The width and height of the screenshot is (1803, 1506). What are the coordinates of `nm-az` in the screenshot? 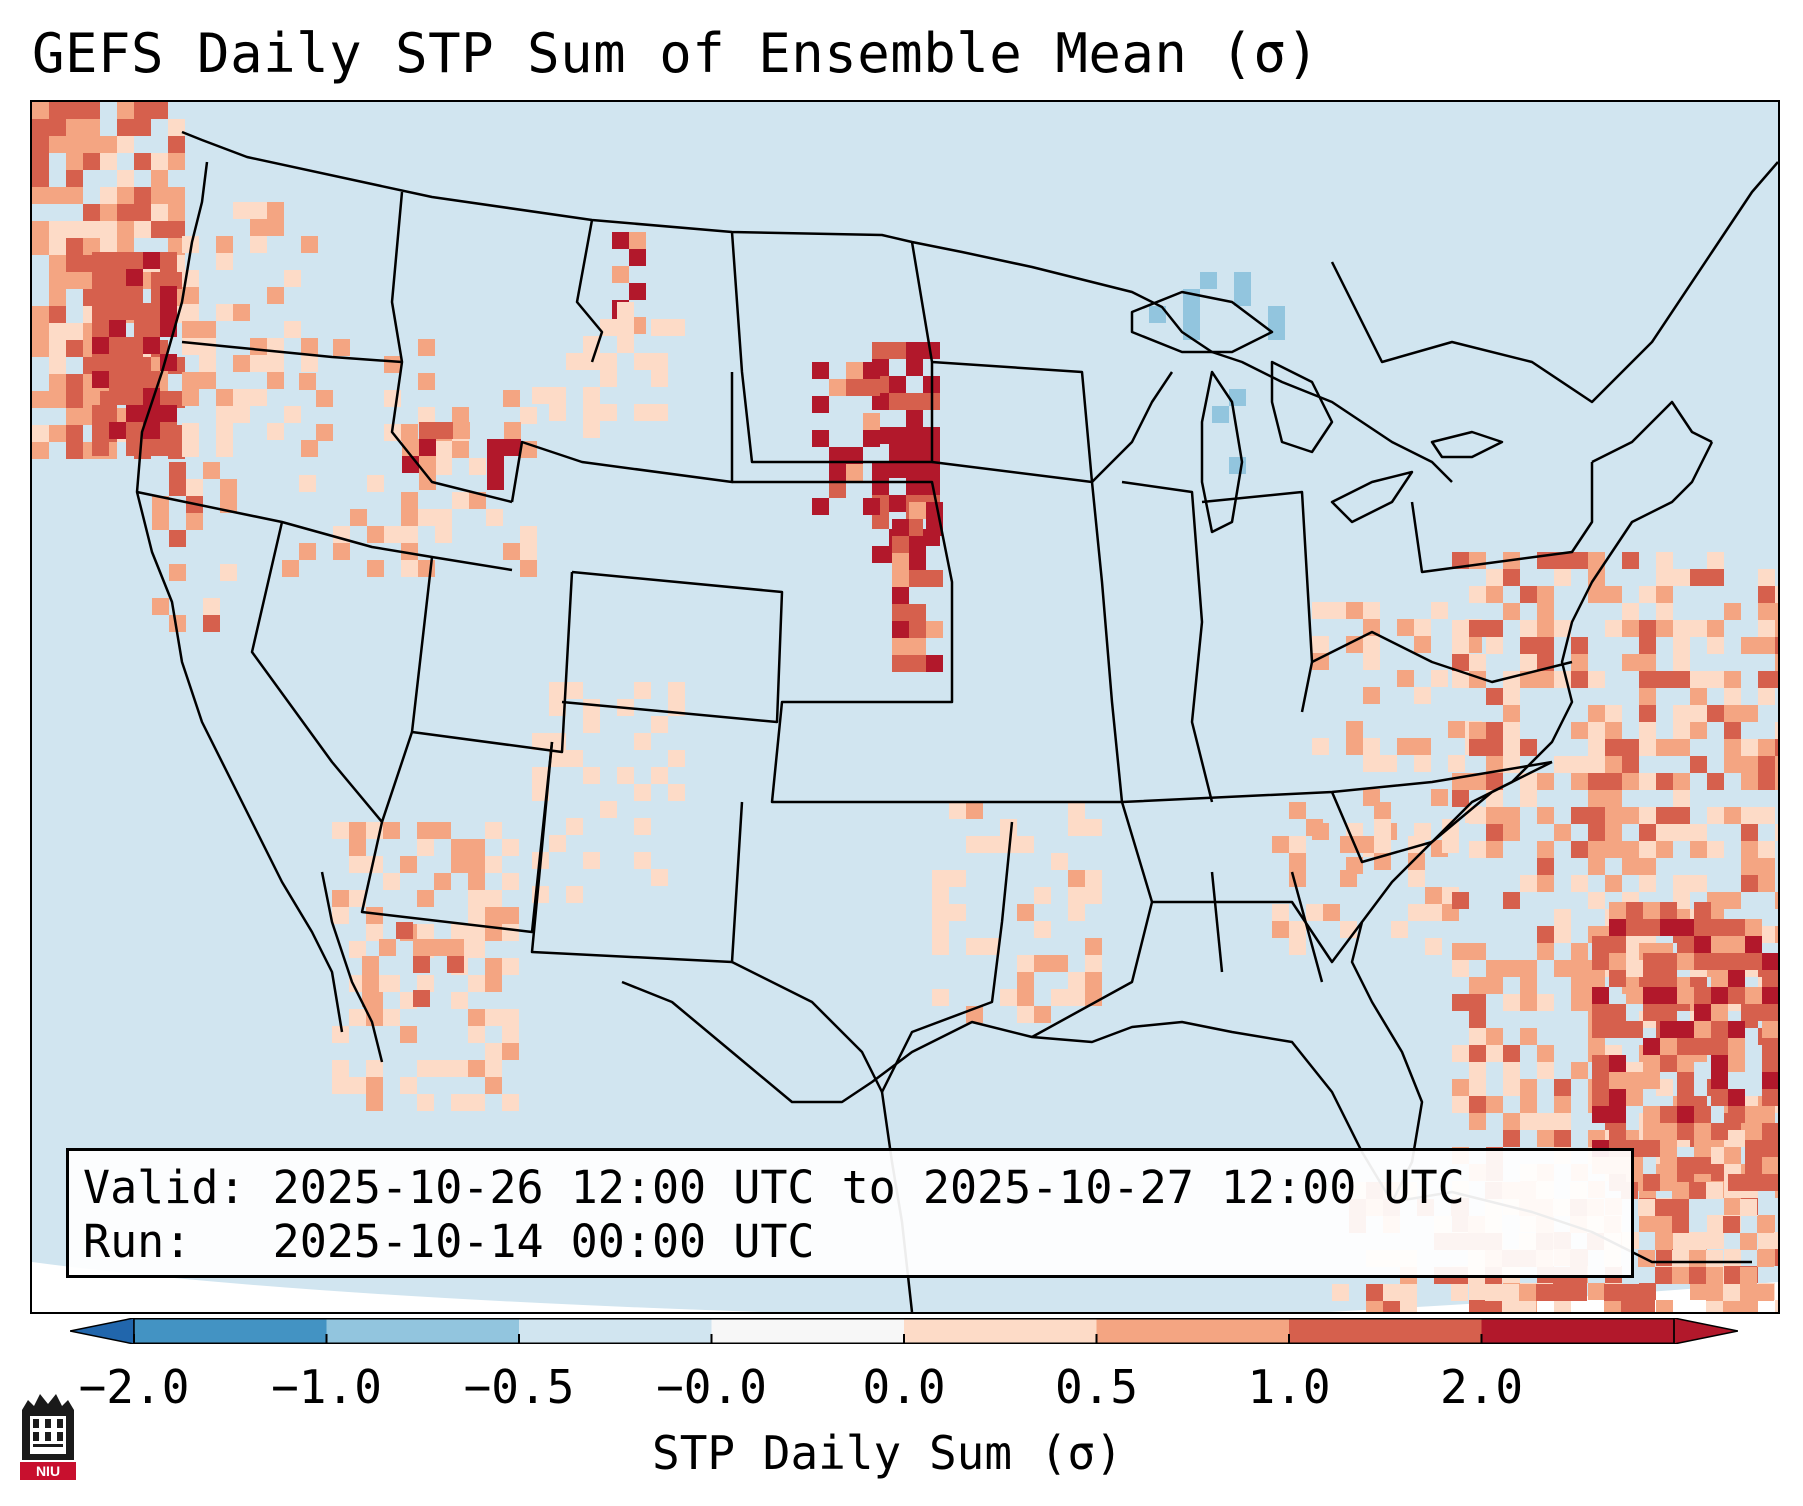 It's located at (457, 832).